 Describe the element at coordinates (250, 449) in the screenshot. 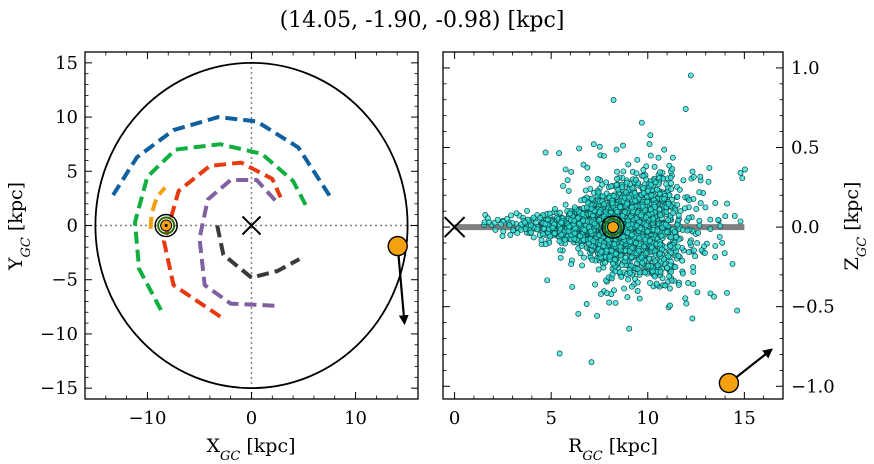

I see `xy-x-axis-label: XGC [kpc]` at that location.